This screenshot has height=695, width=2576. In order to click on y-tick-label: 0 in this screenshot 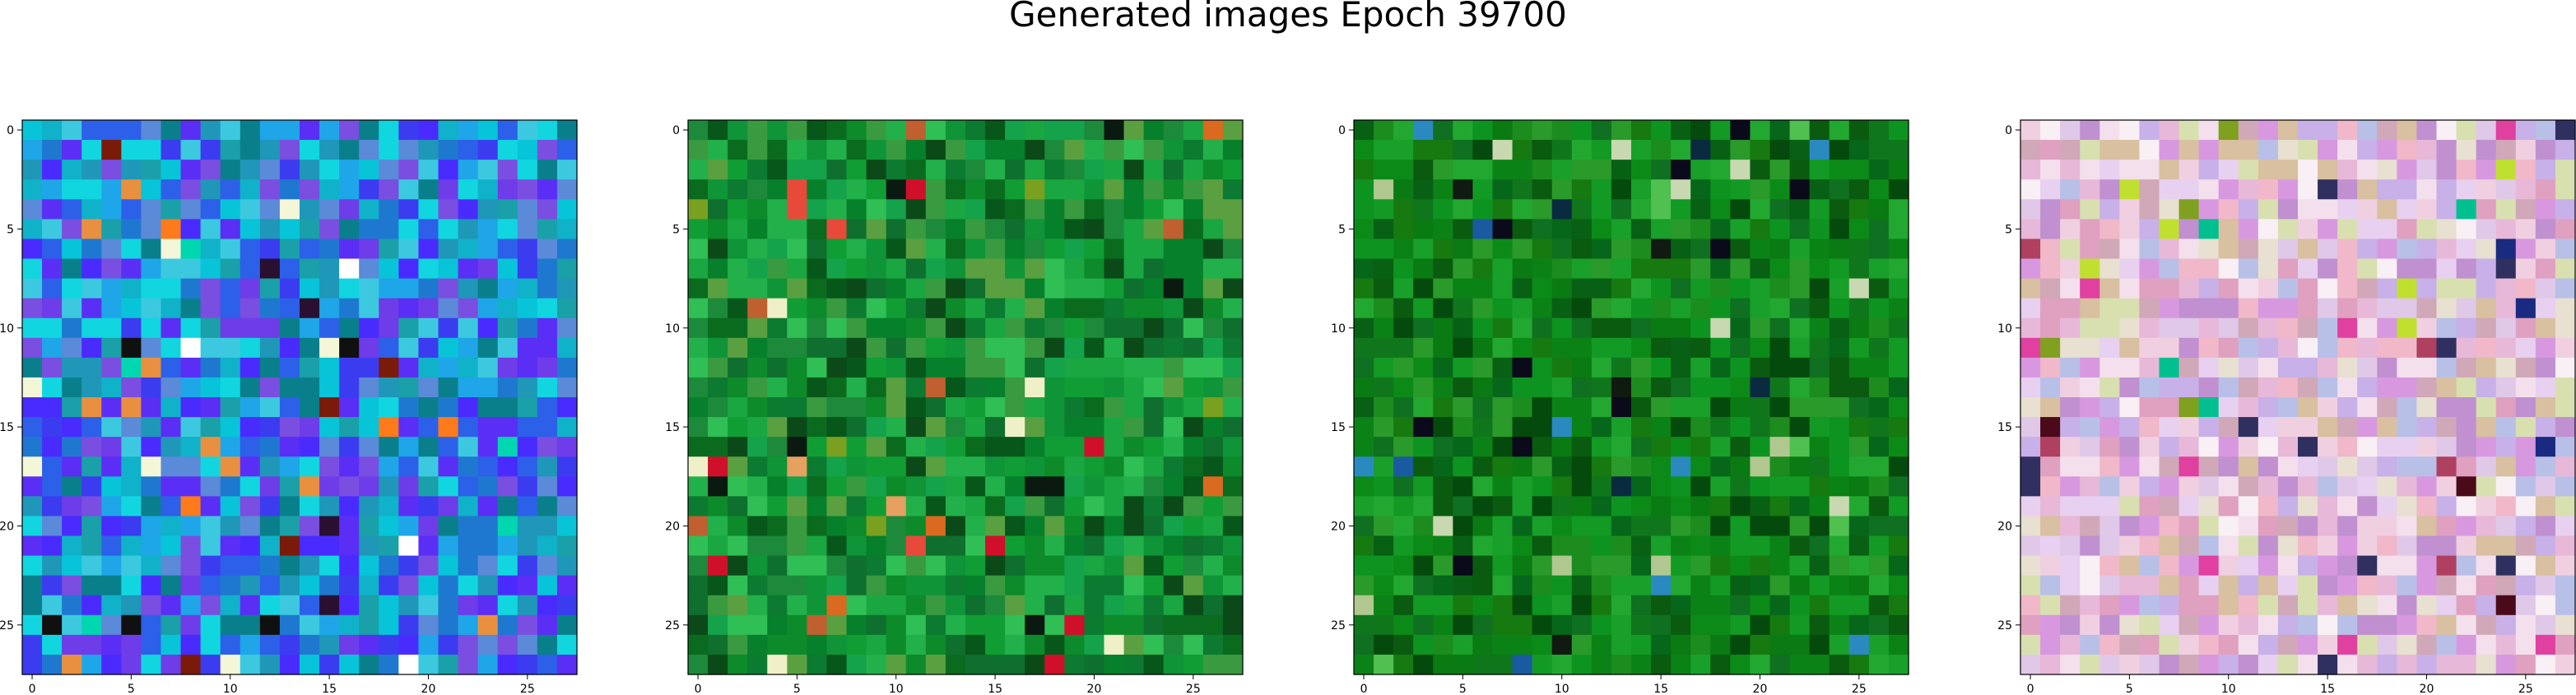, I will do `click(10, 130)`.